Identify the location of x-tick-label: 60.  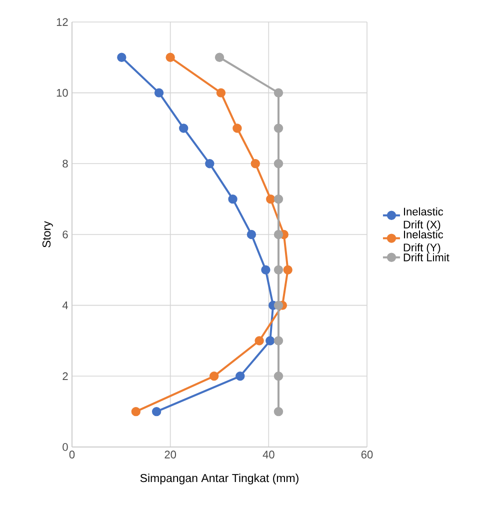
(367, 454).